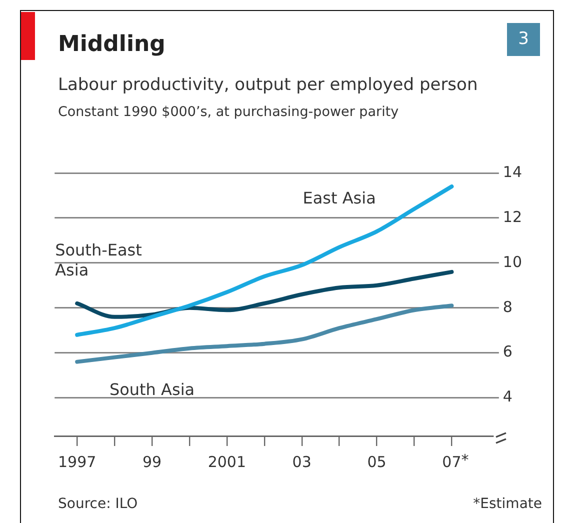 Image resolution: width=564 pixels, height=523 pixels. What do you see at coordinates (507, 397) in the screenshot?
I see `y-tick-label: 4` at bounding box center [507, 397].